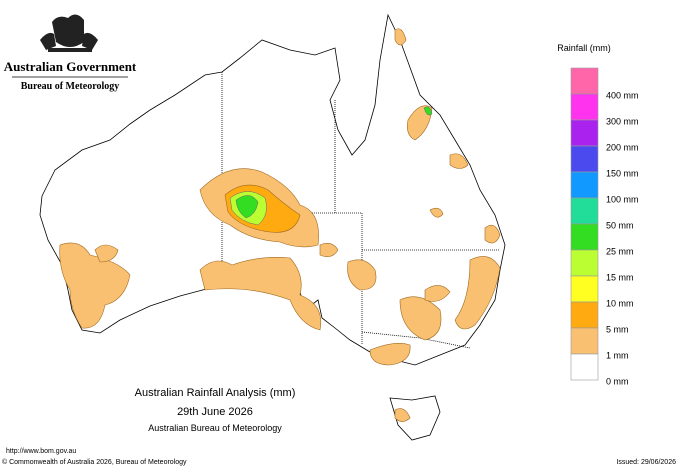 Image resolution: width=680 pixels, height=472 pixels. Describe the element at coordinates (622, 173) in the screenshot. I see `legend-label: 150 mm` at that location.